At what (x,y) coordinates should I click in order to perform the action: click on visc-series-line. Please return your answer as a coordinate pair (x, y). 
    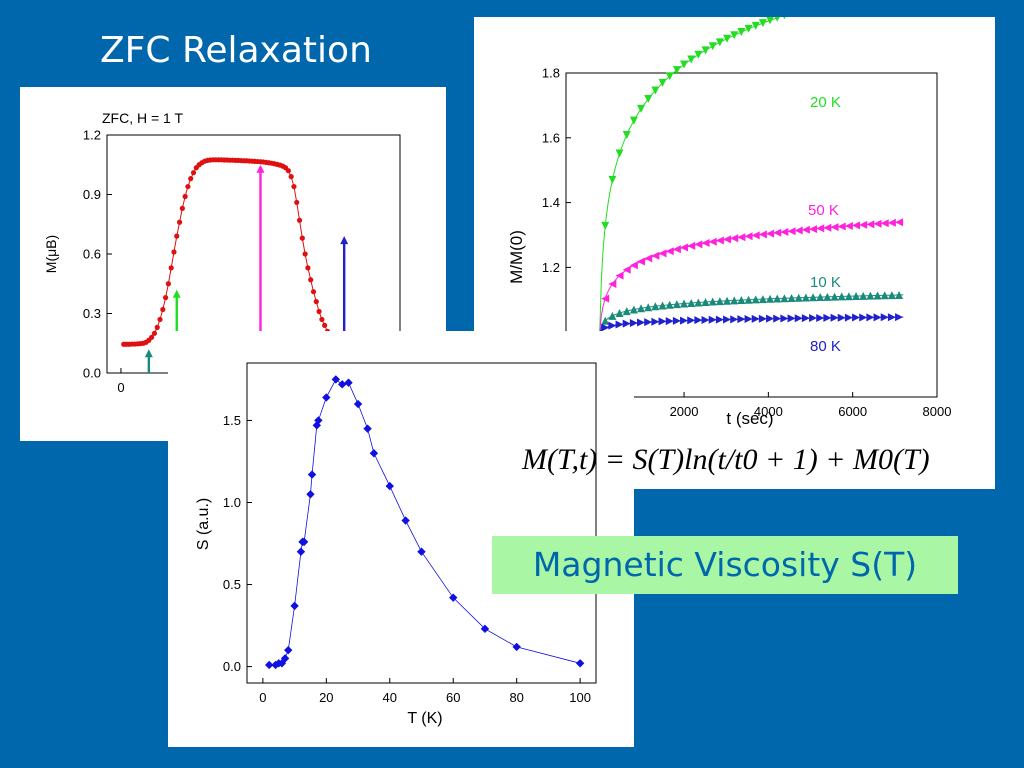
    Looking at the image, I should click on (425, 522).